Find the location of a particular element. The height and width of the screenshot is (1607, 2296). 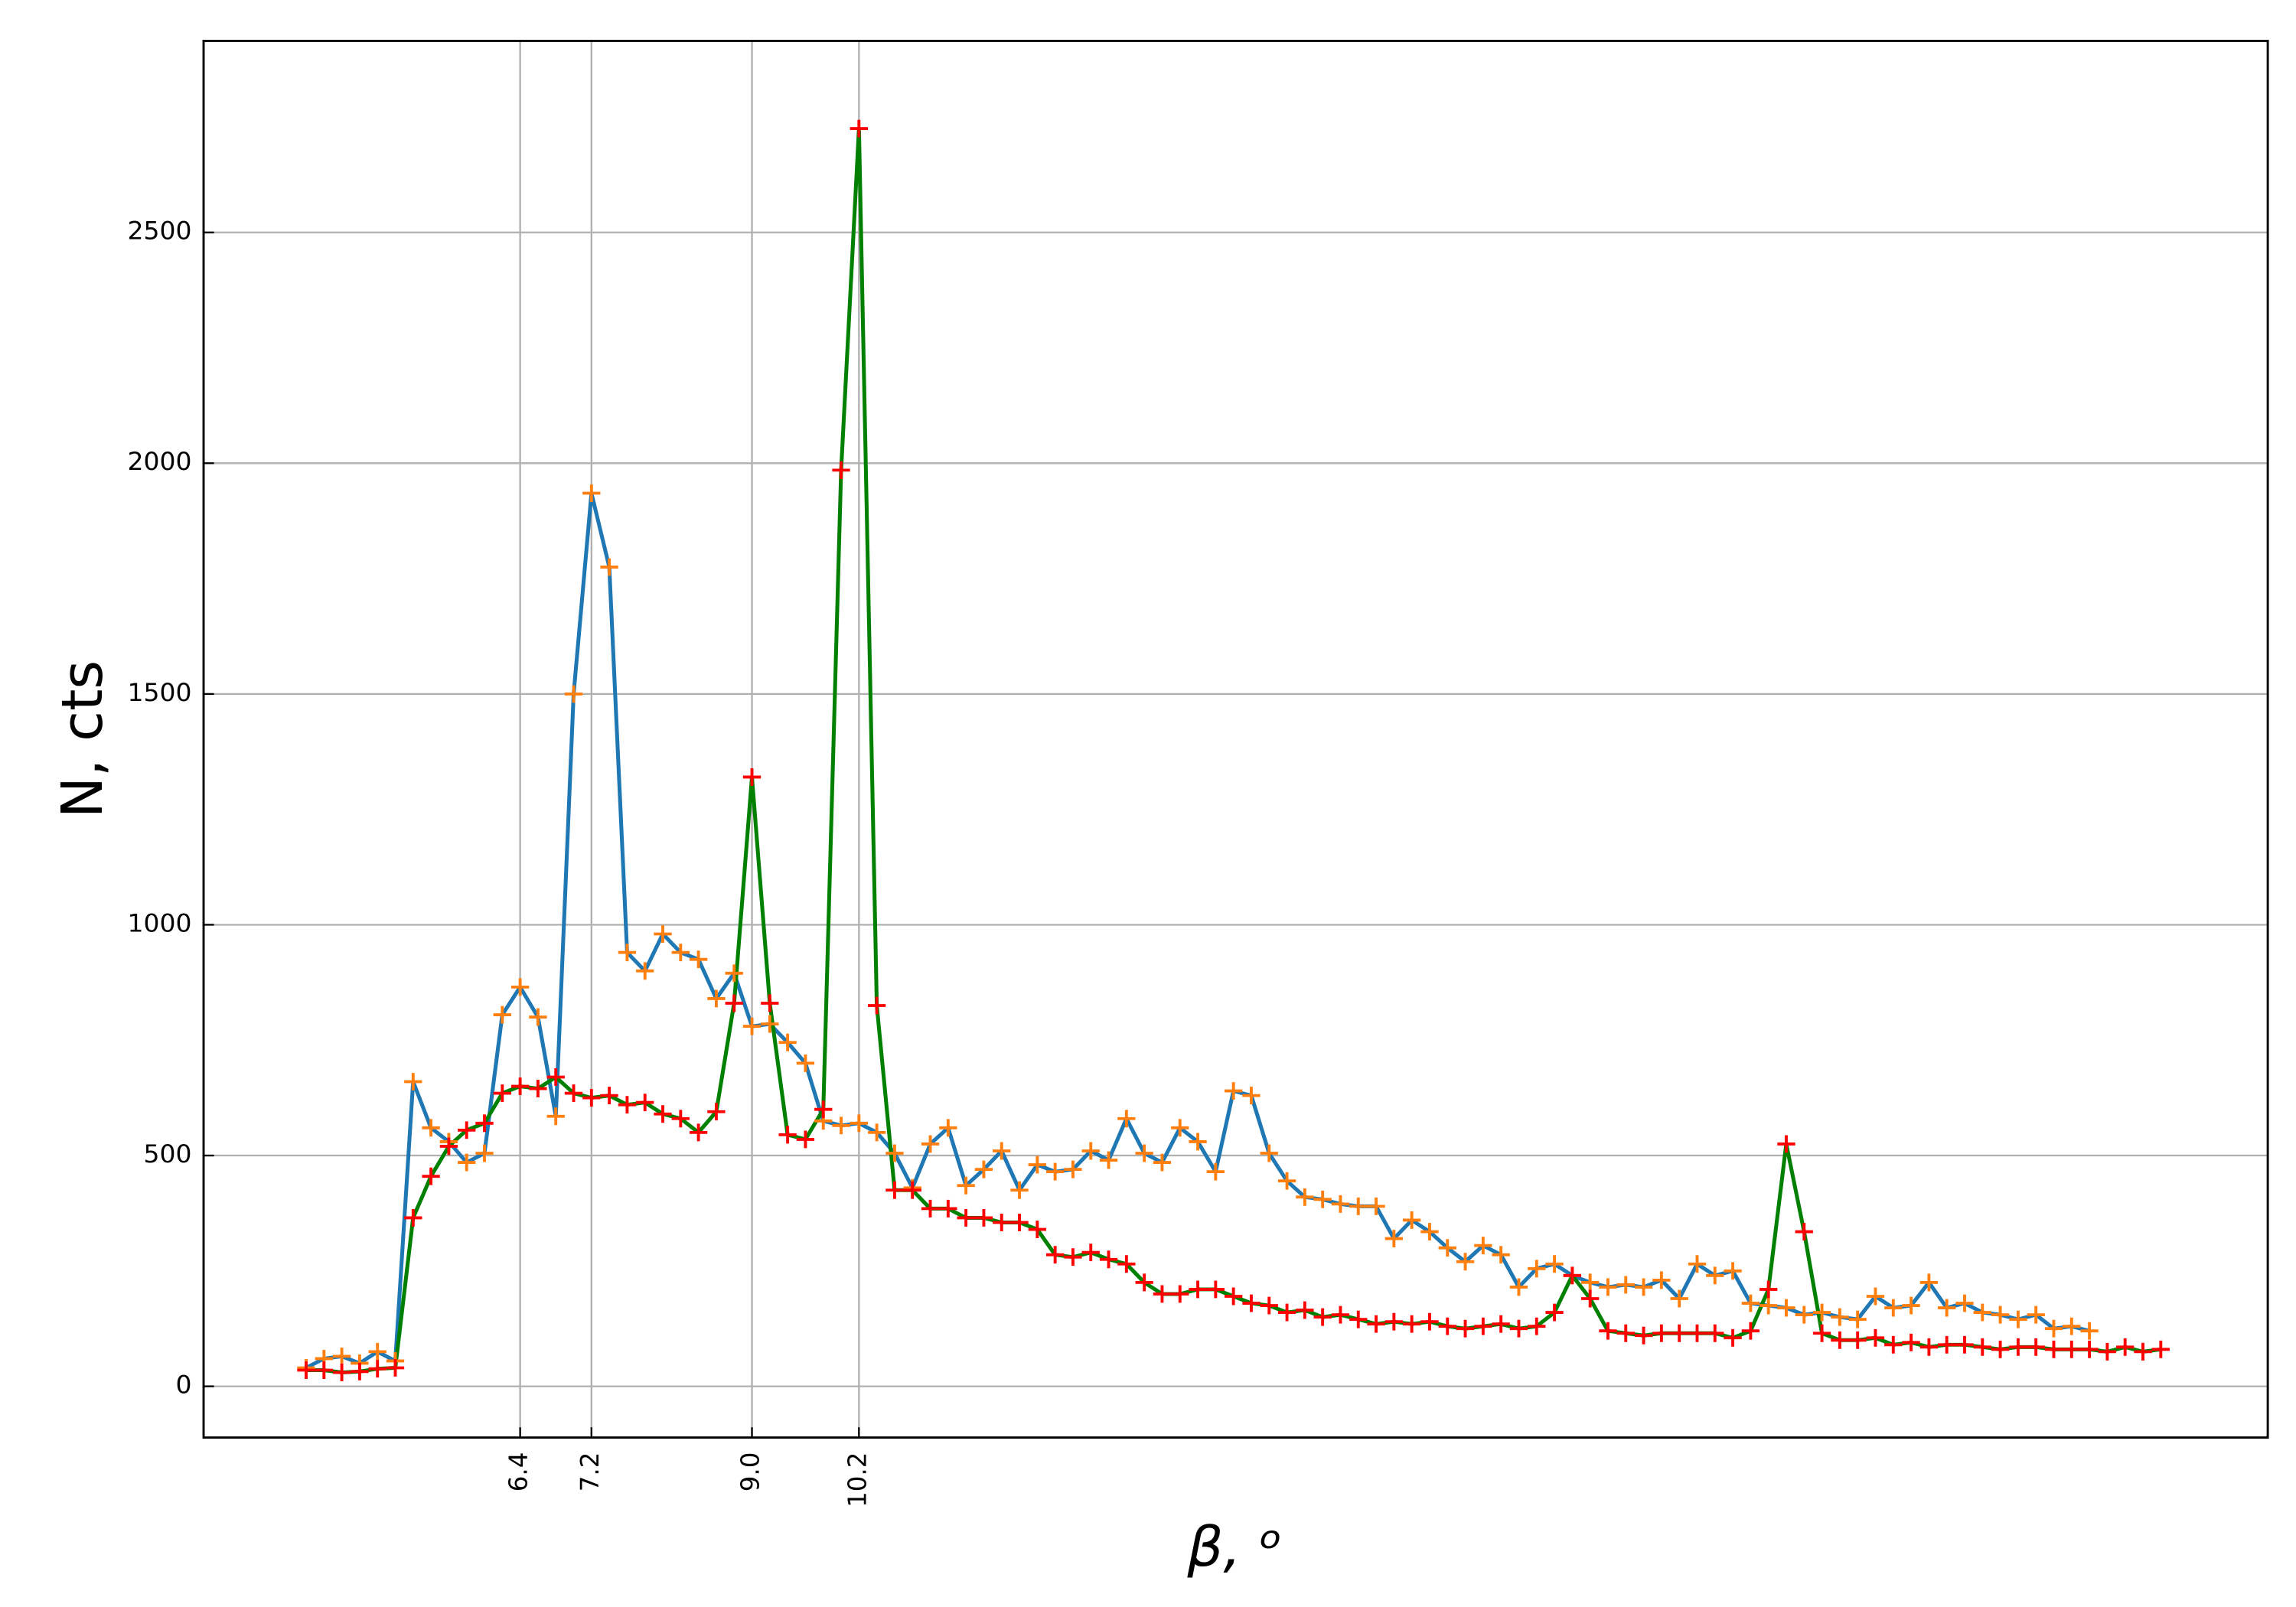

x-tick-label: 7.2 is located at coordinates (590, 1472).